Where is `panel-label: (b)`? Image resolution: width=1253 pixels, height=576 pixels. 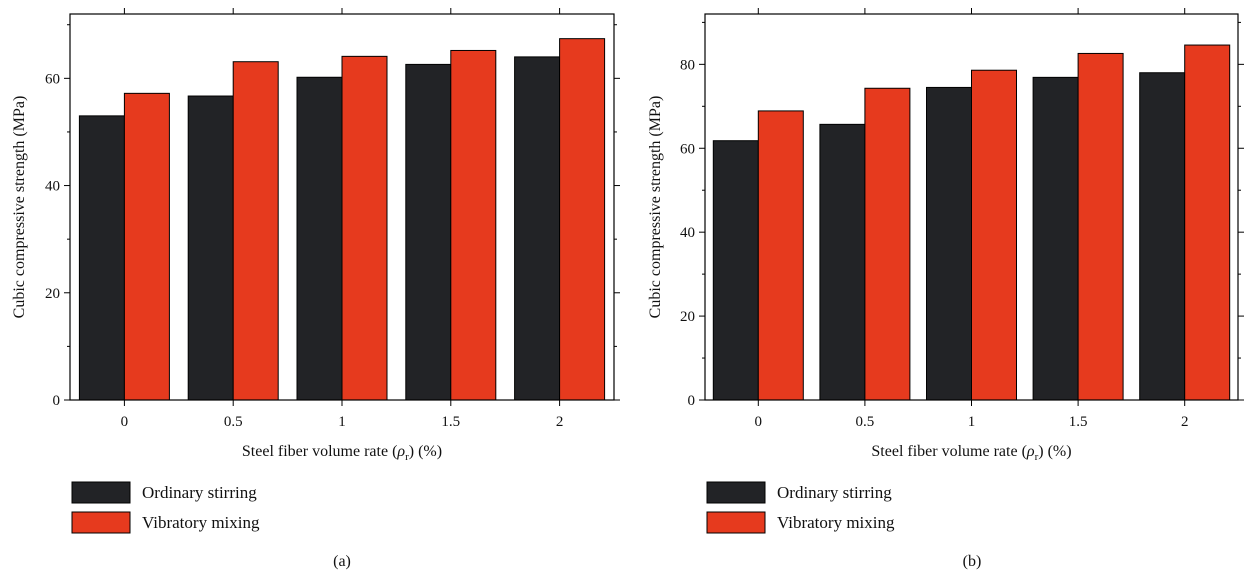 panel-label: (b) is located at coordinates (972, 561).